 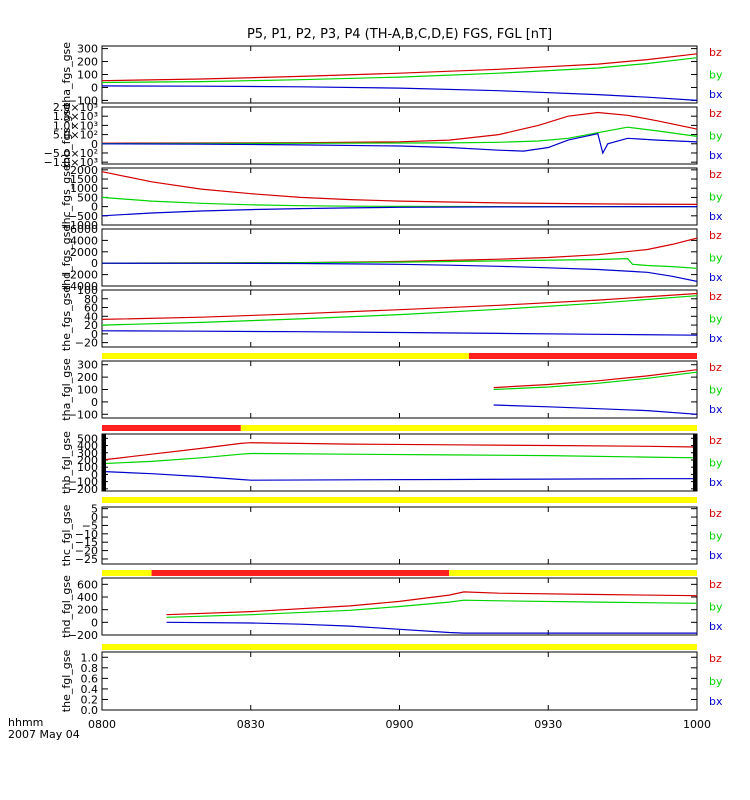 I want to click on time-unit-label: hhmm, so click(x=26, y=722).